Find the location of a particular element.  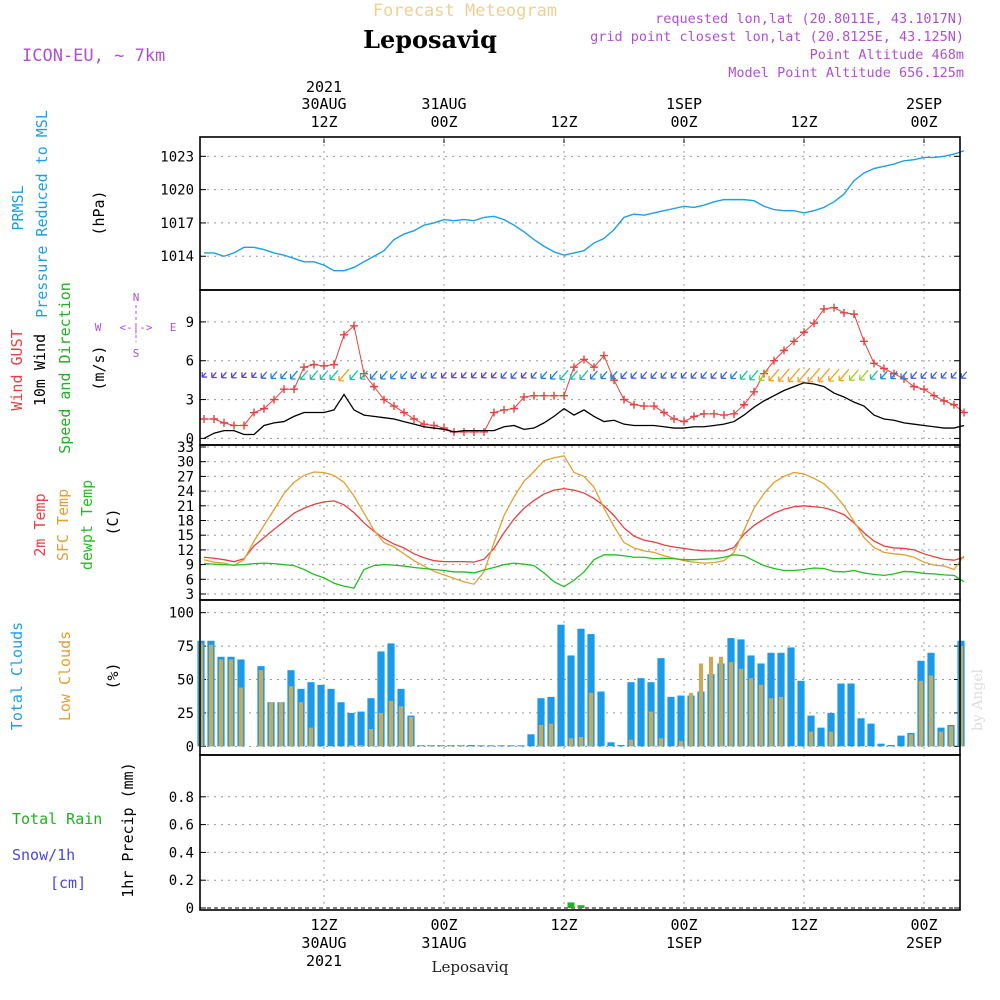

temp-2m-label: 2m Temp is located at coordinates (40, 524).